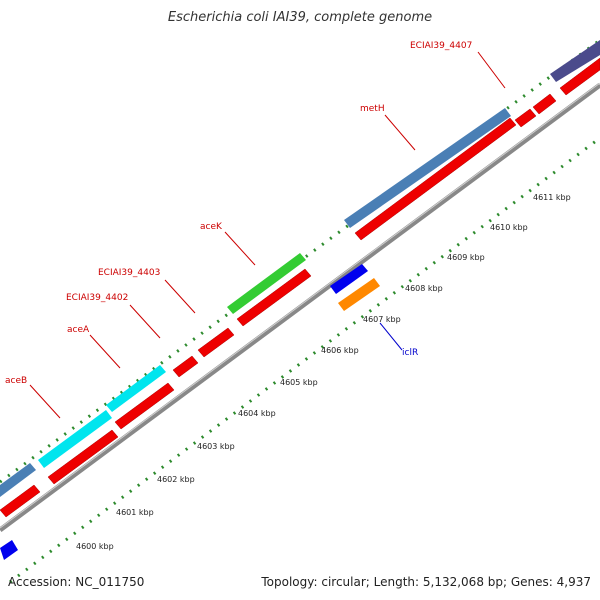  I want to click on gene-bar-eciai39-4407-purple, so click(575, 61).